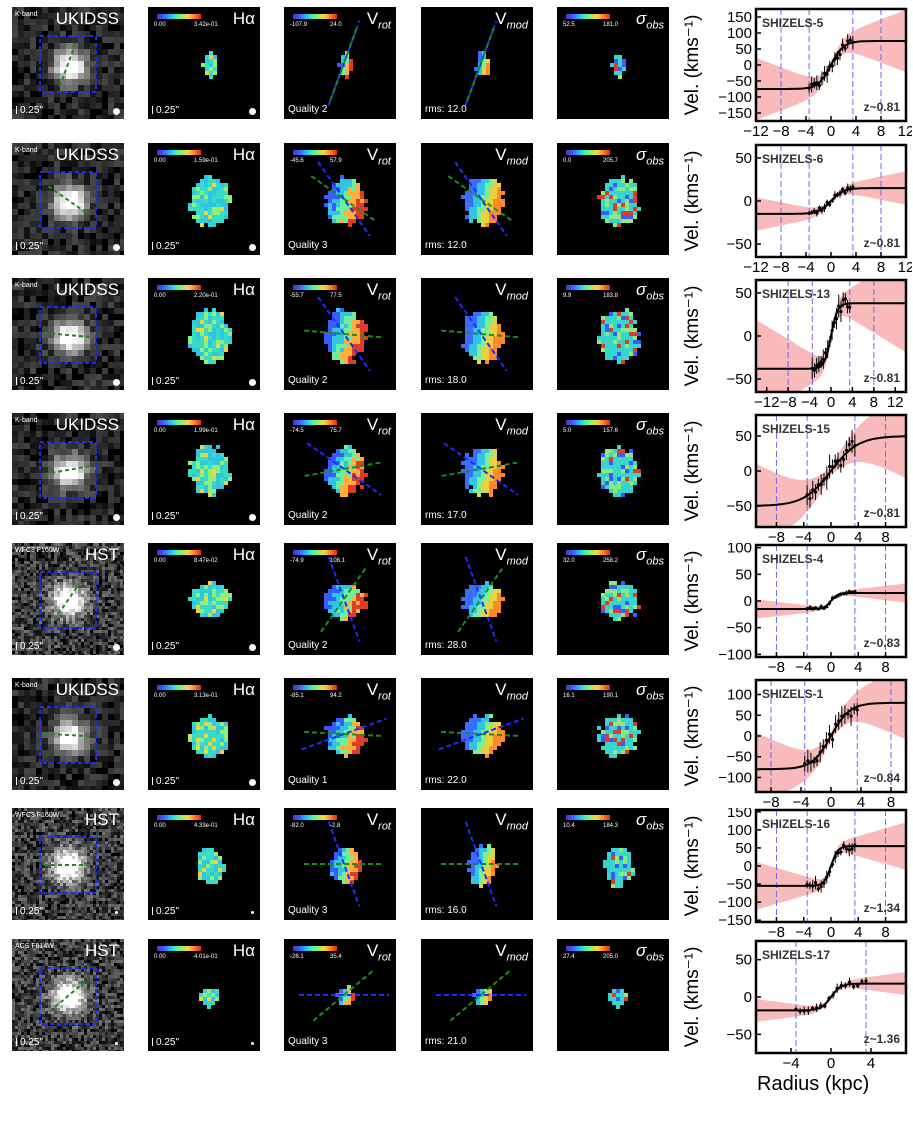 The image size is (913, 1142). What do you see at coordinates (611, 431) in the screenshot?
I see `colorbar-max: 157.6` at bounding box center [611, 431].